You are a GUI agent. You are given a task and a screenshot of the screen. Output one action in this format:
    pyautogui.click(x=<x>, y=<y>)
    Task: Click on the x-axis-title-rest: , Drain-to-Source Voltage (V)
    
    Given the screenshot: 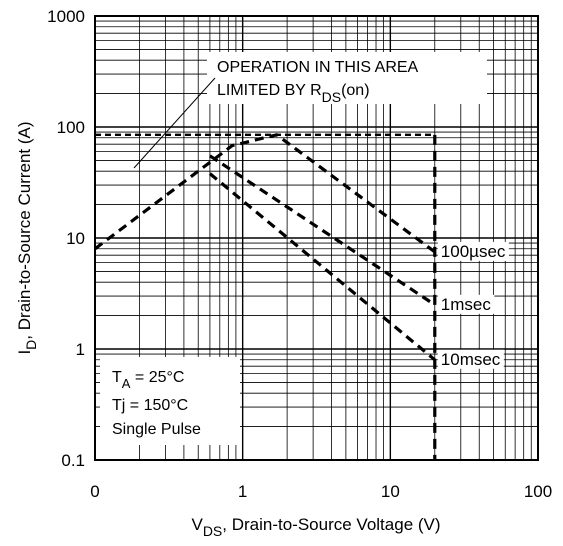 What is the action you would take?
    pyautogui.click(x=331, y=524)
    